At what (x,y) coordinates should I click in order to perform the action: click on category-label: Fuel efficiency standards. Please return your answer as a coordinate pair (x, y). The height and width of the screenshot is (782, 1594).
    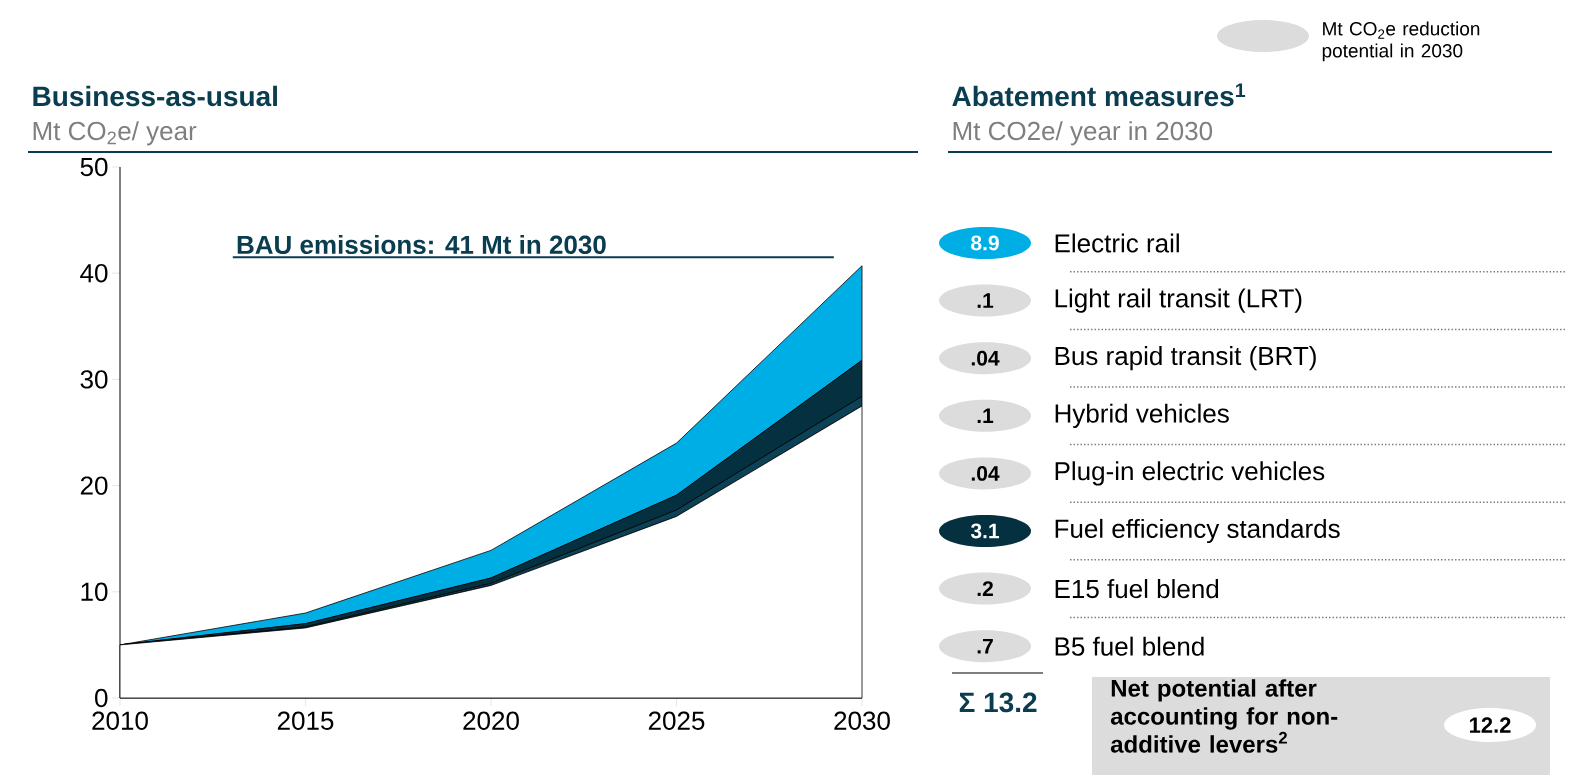
    Looking at the image, I should click on (1197, 531).